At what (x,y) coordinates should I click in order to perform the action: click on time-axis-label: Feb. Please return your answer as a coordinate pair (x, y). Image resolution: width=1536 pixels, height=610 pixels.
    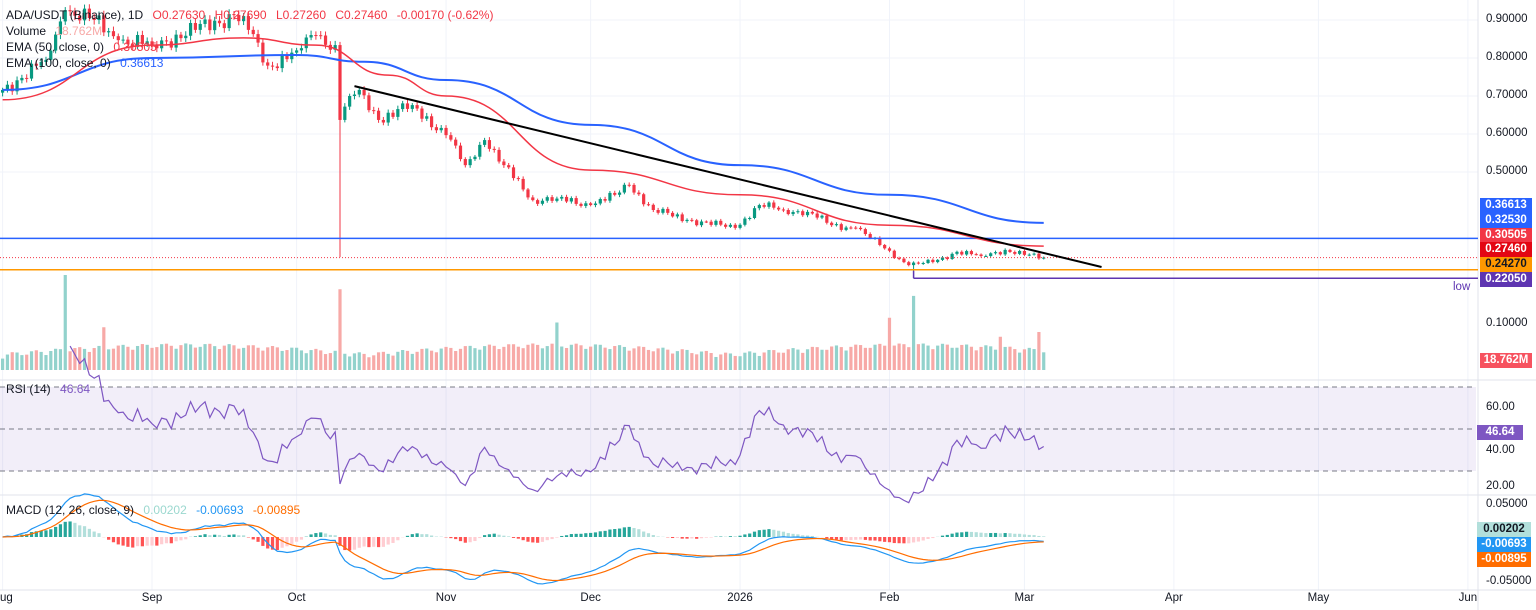
    Looking at the image, I should click on (889, 598).